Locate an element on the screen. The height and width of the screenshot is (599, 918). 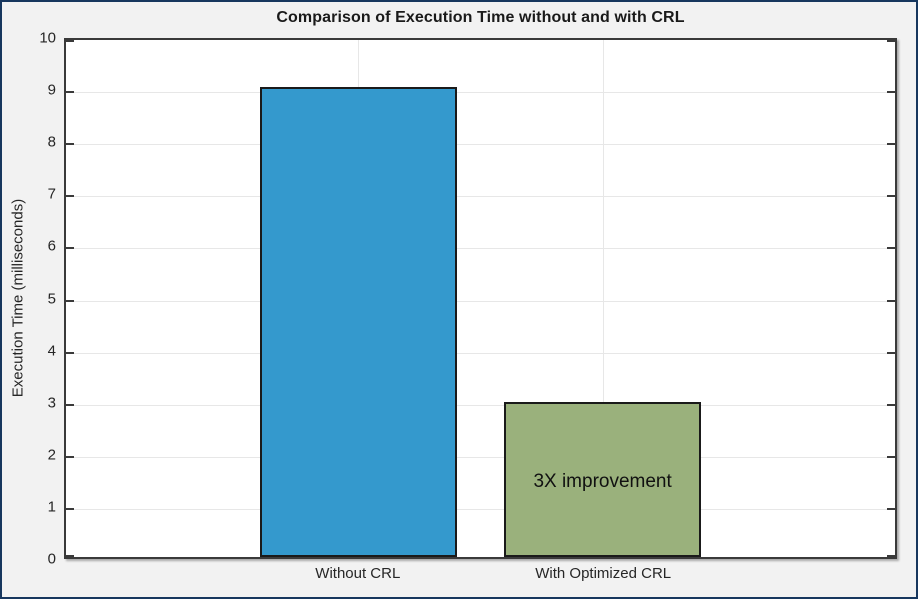
improvement-annotation: 3X improvement is located at coordinates (602, 482).